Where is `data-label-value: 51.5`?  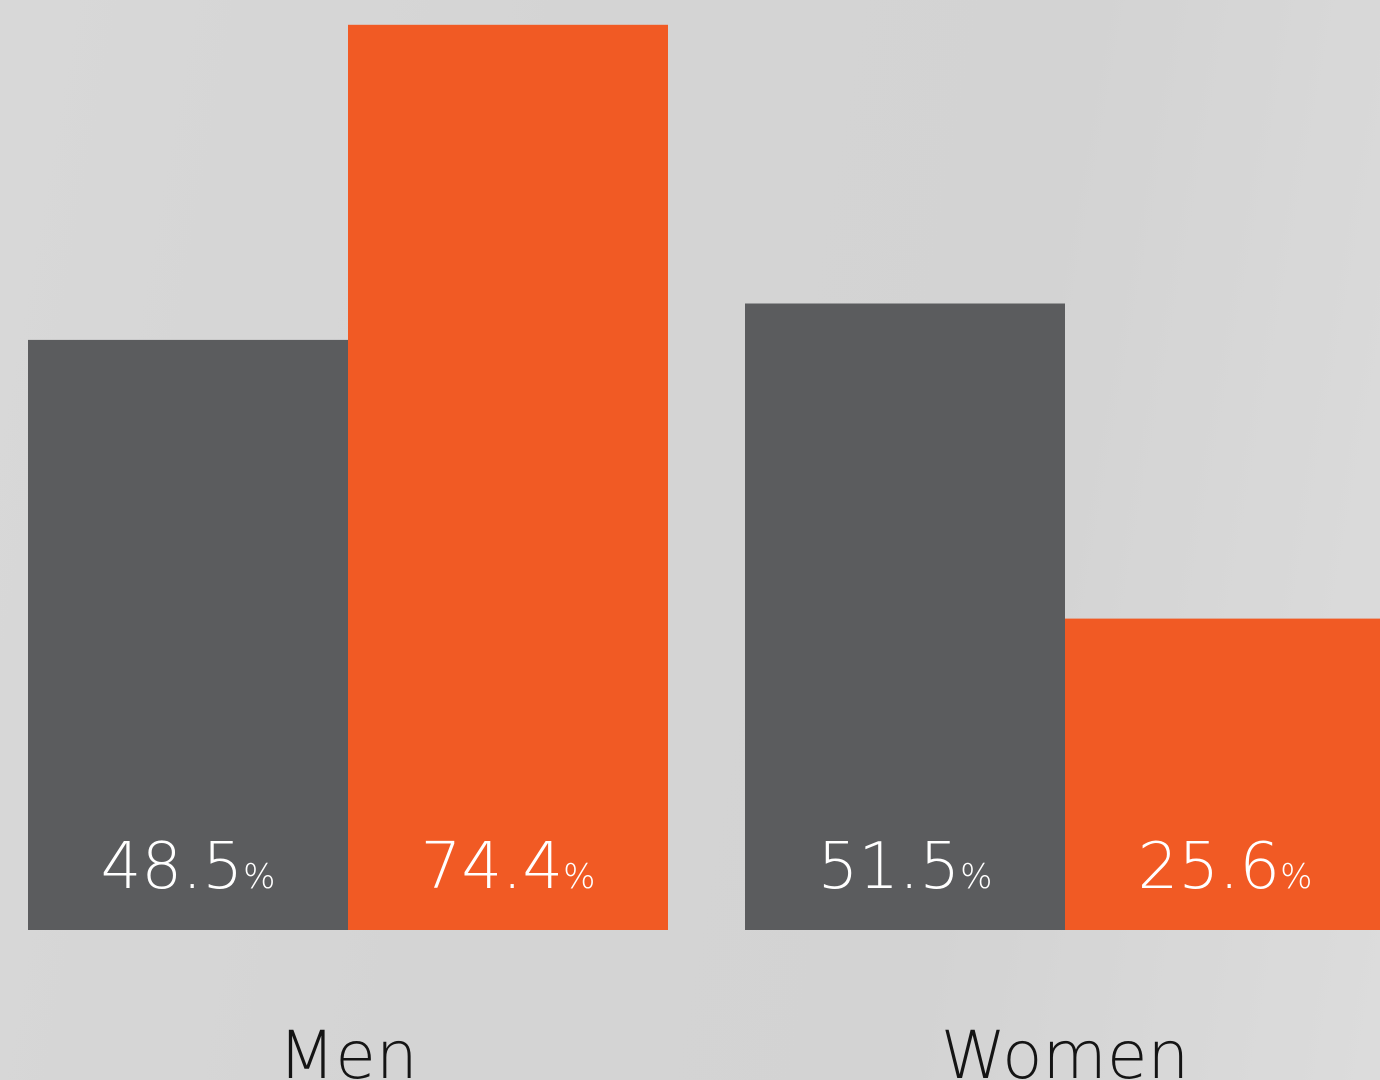 data-label-value: 51.5 is located at coordinates (889, 867).